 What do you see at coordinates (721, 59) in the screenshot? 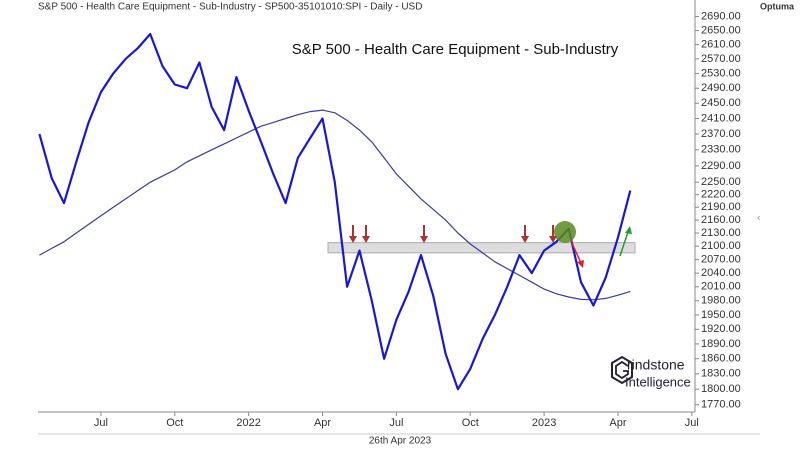
I see `y-tick-label: 2570.00` at bounding box center [721, 59].